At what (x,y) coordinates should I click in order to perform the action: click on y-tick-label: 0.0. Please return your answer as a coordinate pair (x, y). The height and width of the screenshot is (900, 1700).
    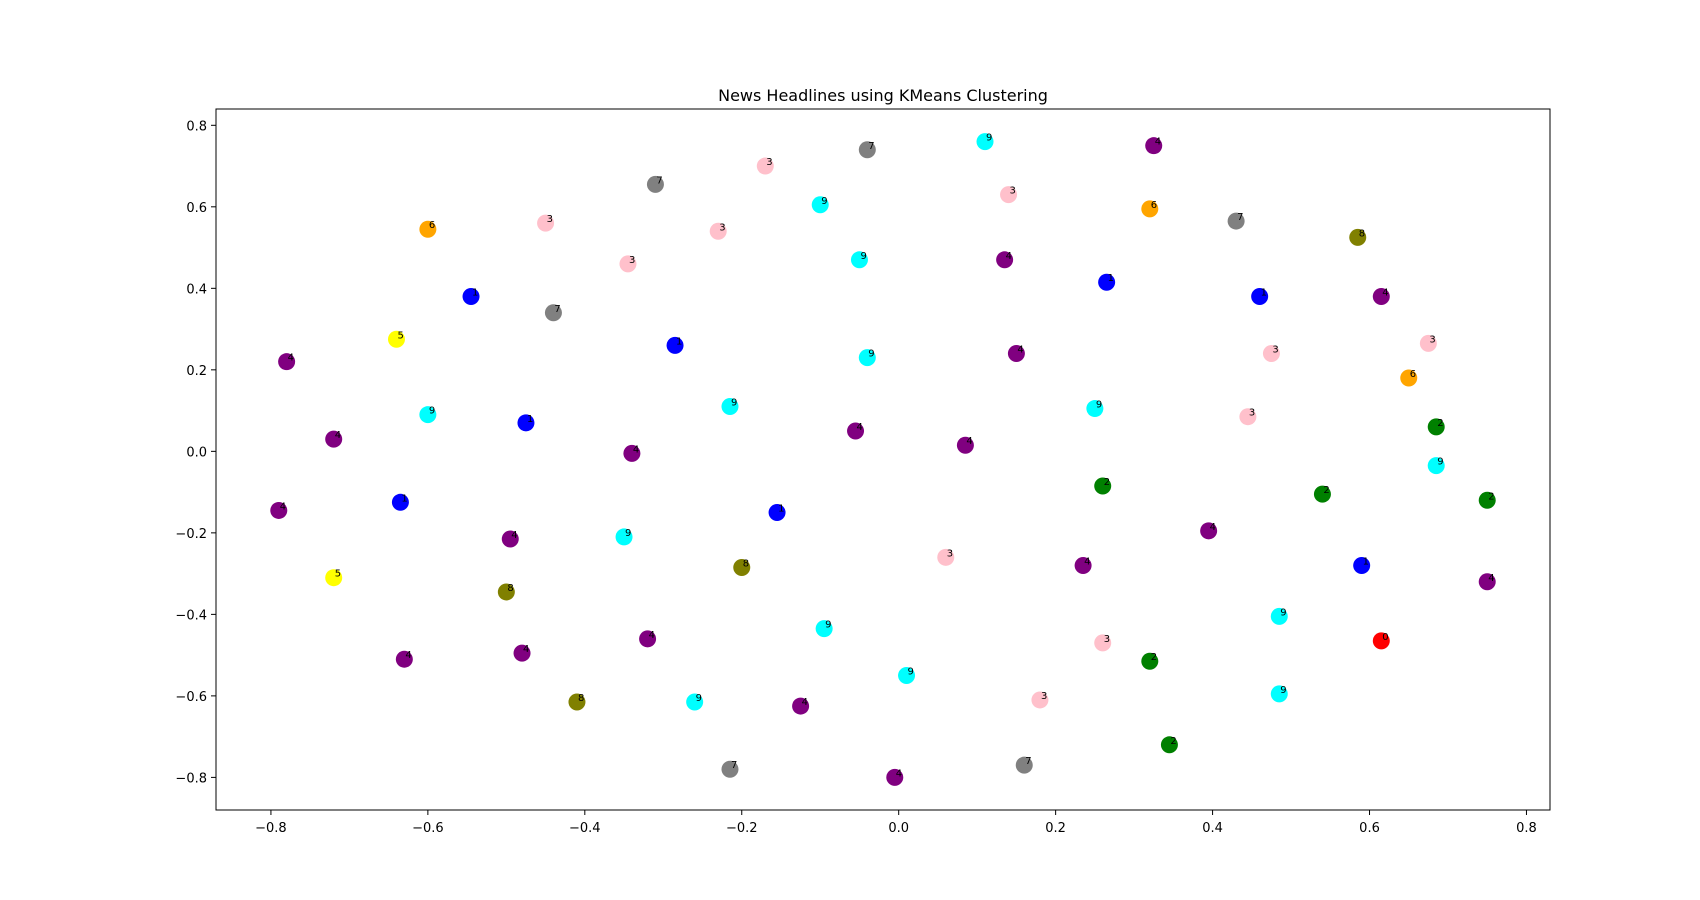
    Looking at the image, I should click on (196, 452).